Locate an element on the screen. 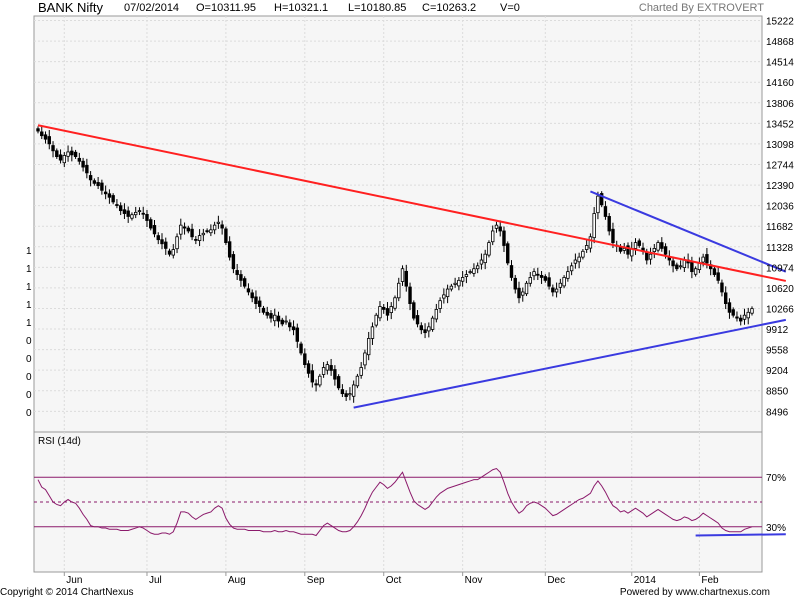  x-tick-label: 2014 is located at coordinates (645, 580).